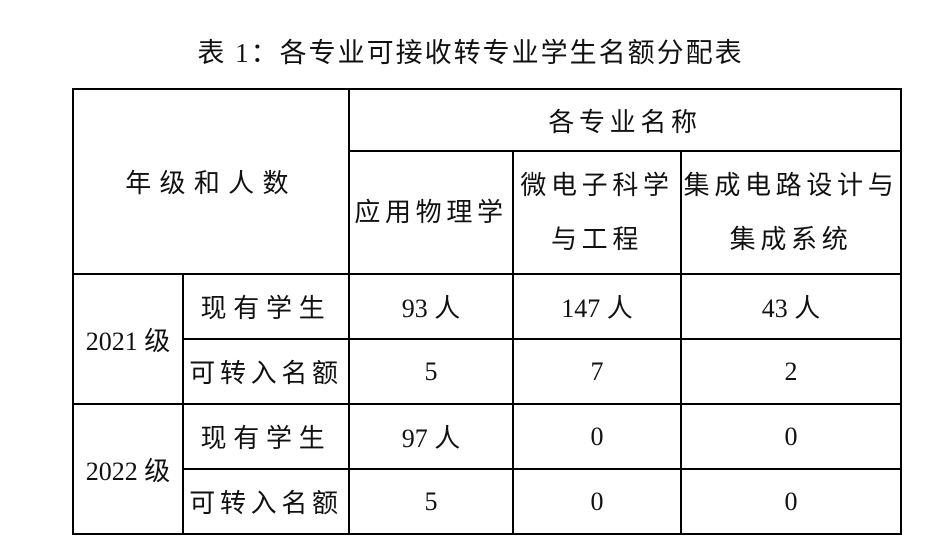 Image resolution: width=941 pixels, height=548 pixels. I want to click on header-major-microelectronics: 微电子科学 与工程, so click(597, 212).